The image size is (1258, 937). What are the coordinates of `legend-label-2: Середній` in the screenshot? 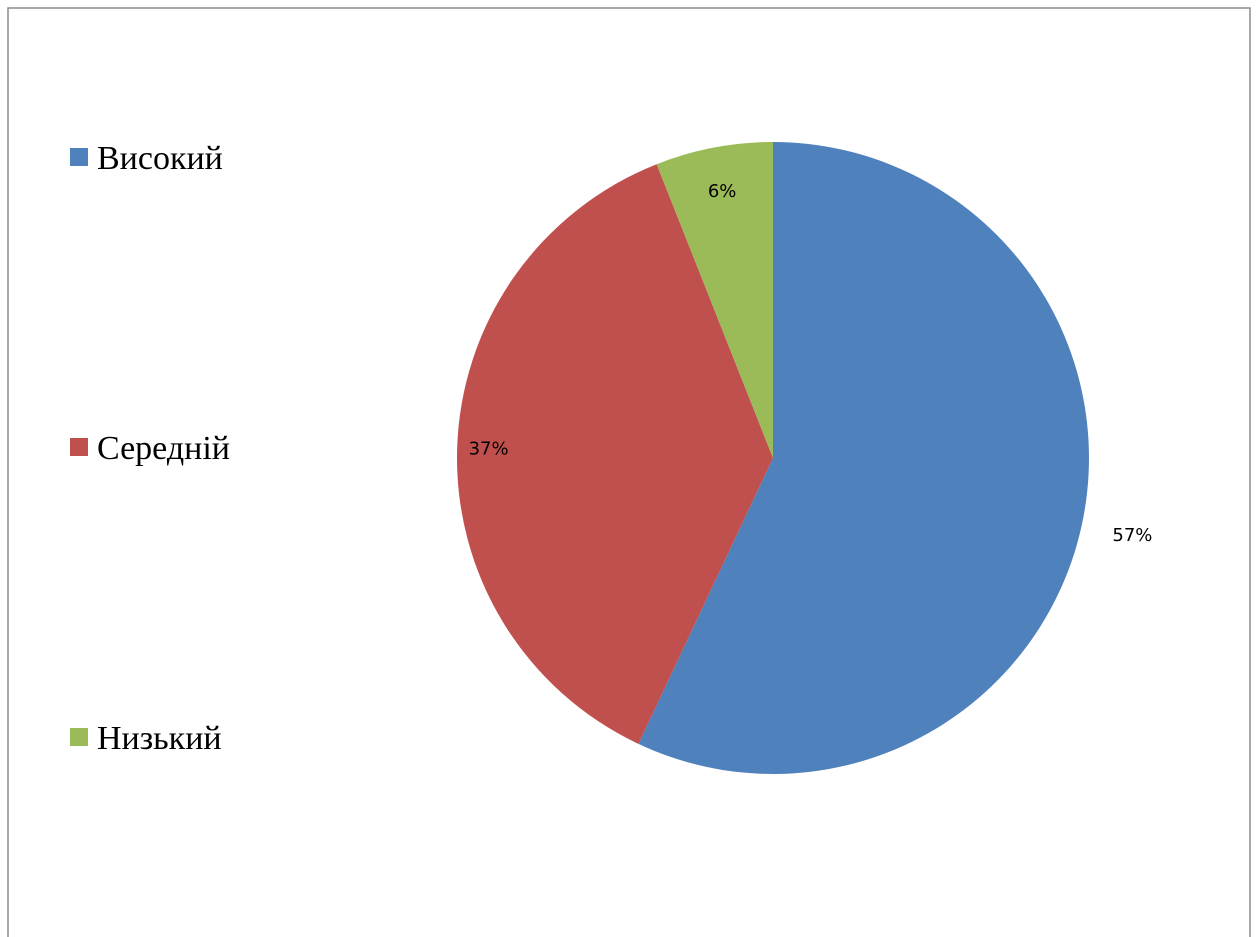 It's located at (163, 448).